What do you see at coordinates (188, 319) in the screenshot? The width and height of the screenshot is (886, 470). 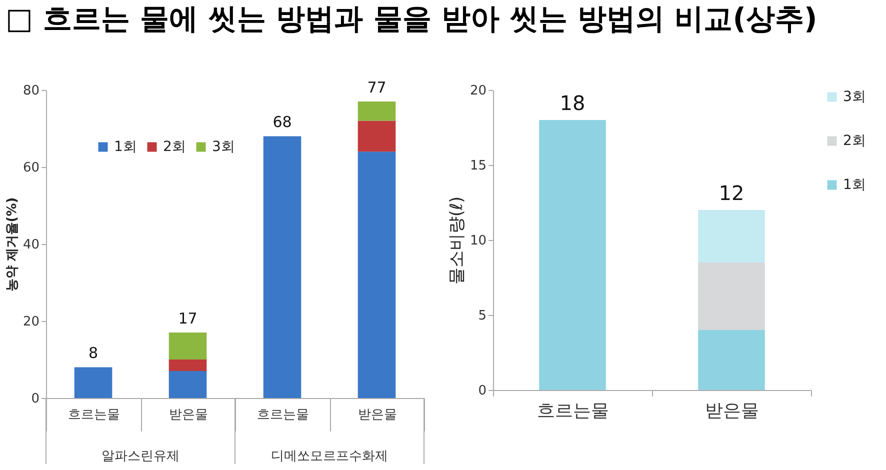 I see `total-label: 17` at bounding box center [188, 319].